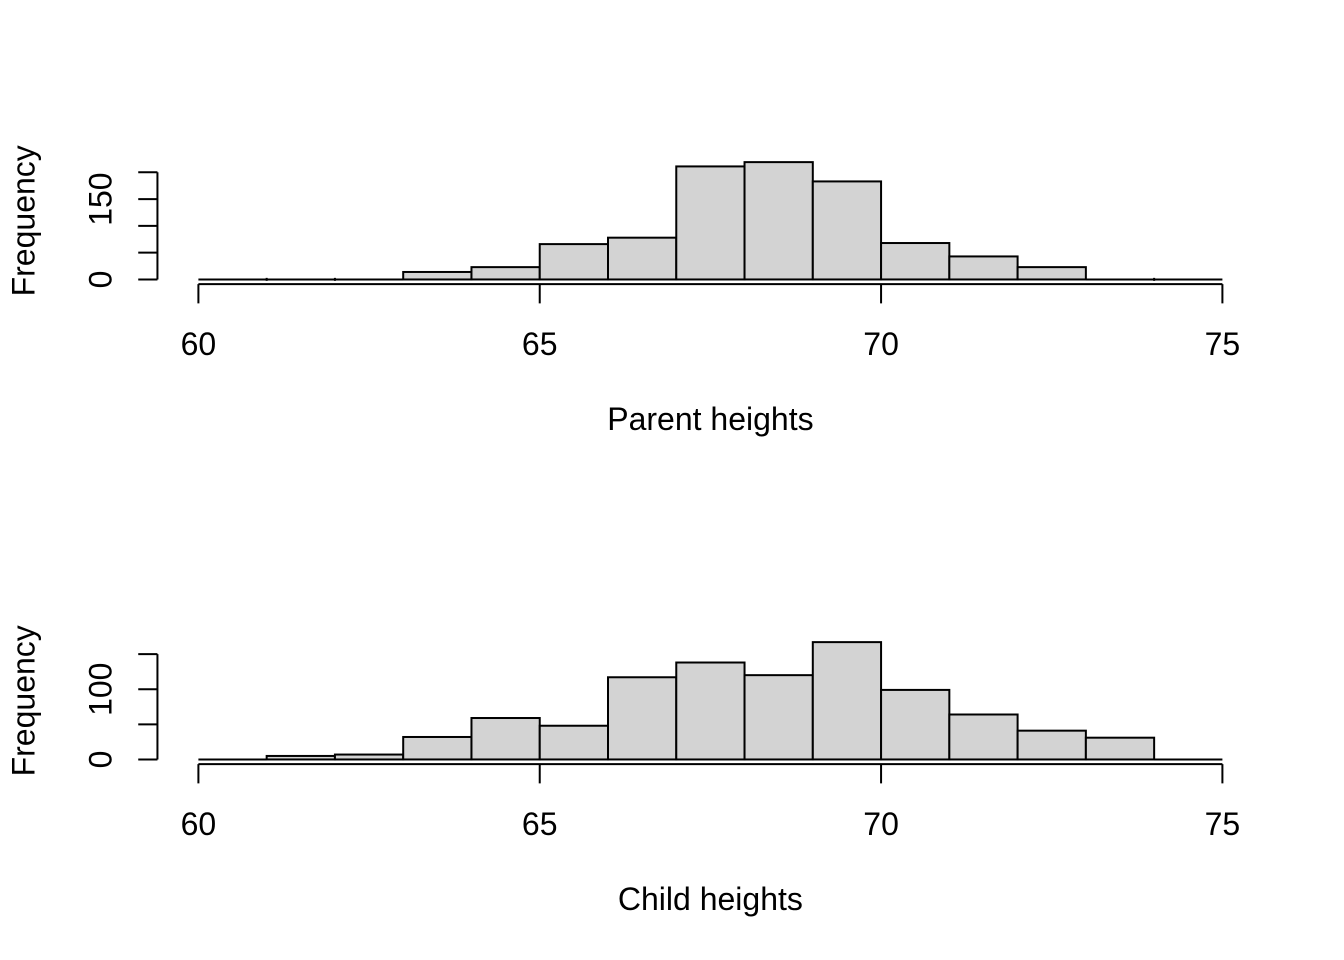 Image resolution: width=1344 pixels, height=960 pixels. What do you see at coordinates (100, 198) in the screenshot?
I see `svg-text: 150` at bounding box center [100, 198].